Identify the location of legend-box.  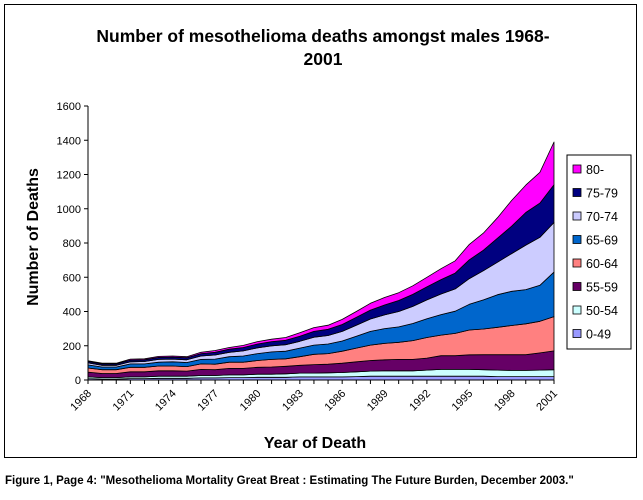
(599, 252).